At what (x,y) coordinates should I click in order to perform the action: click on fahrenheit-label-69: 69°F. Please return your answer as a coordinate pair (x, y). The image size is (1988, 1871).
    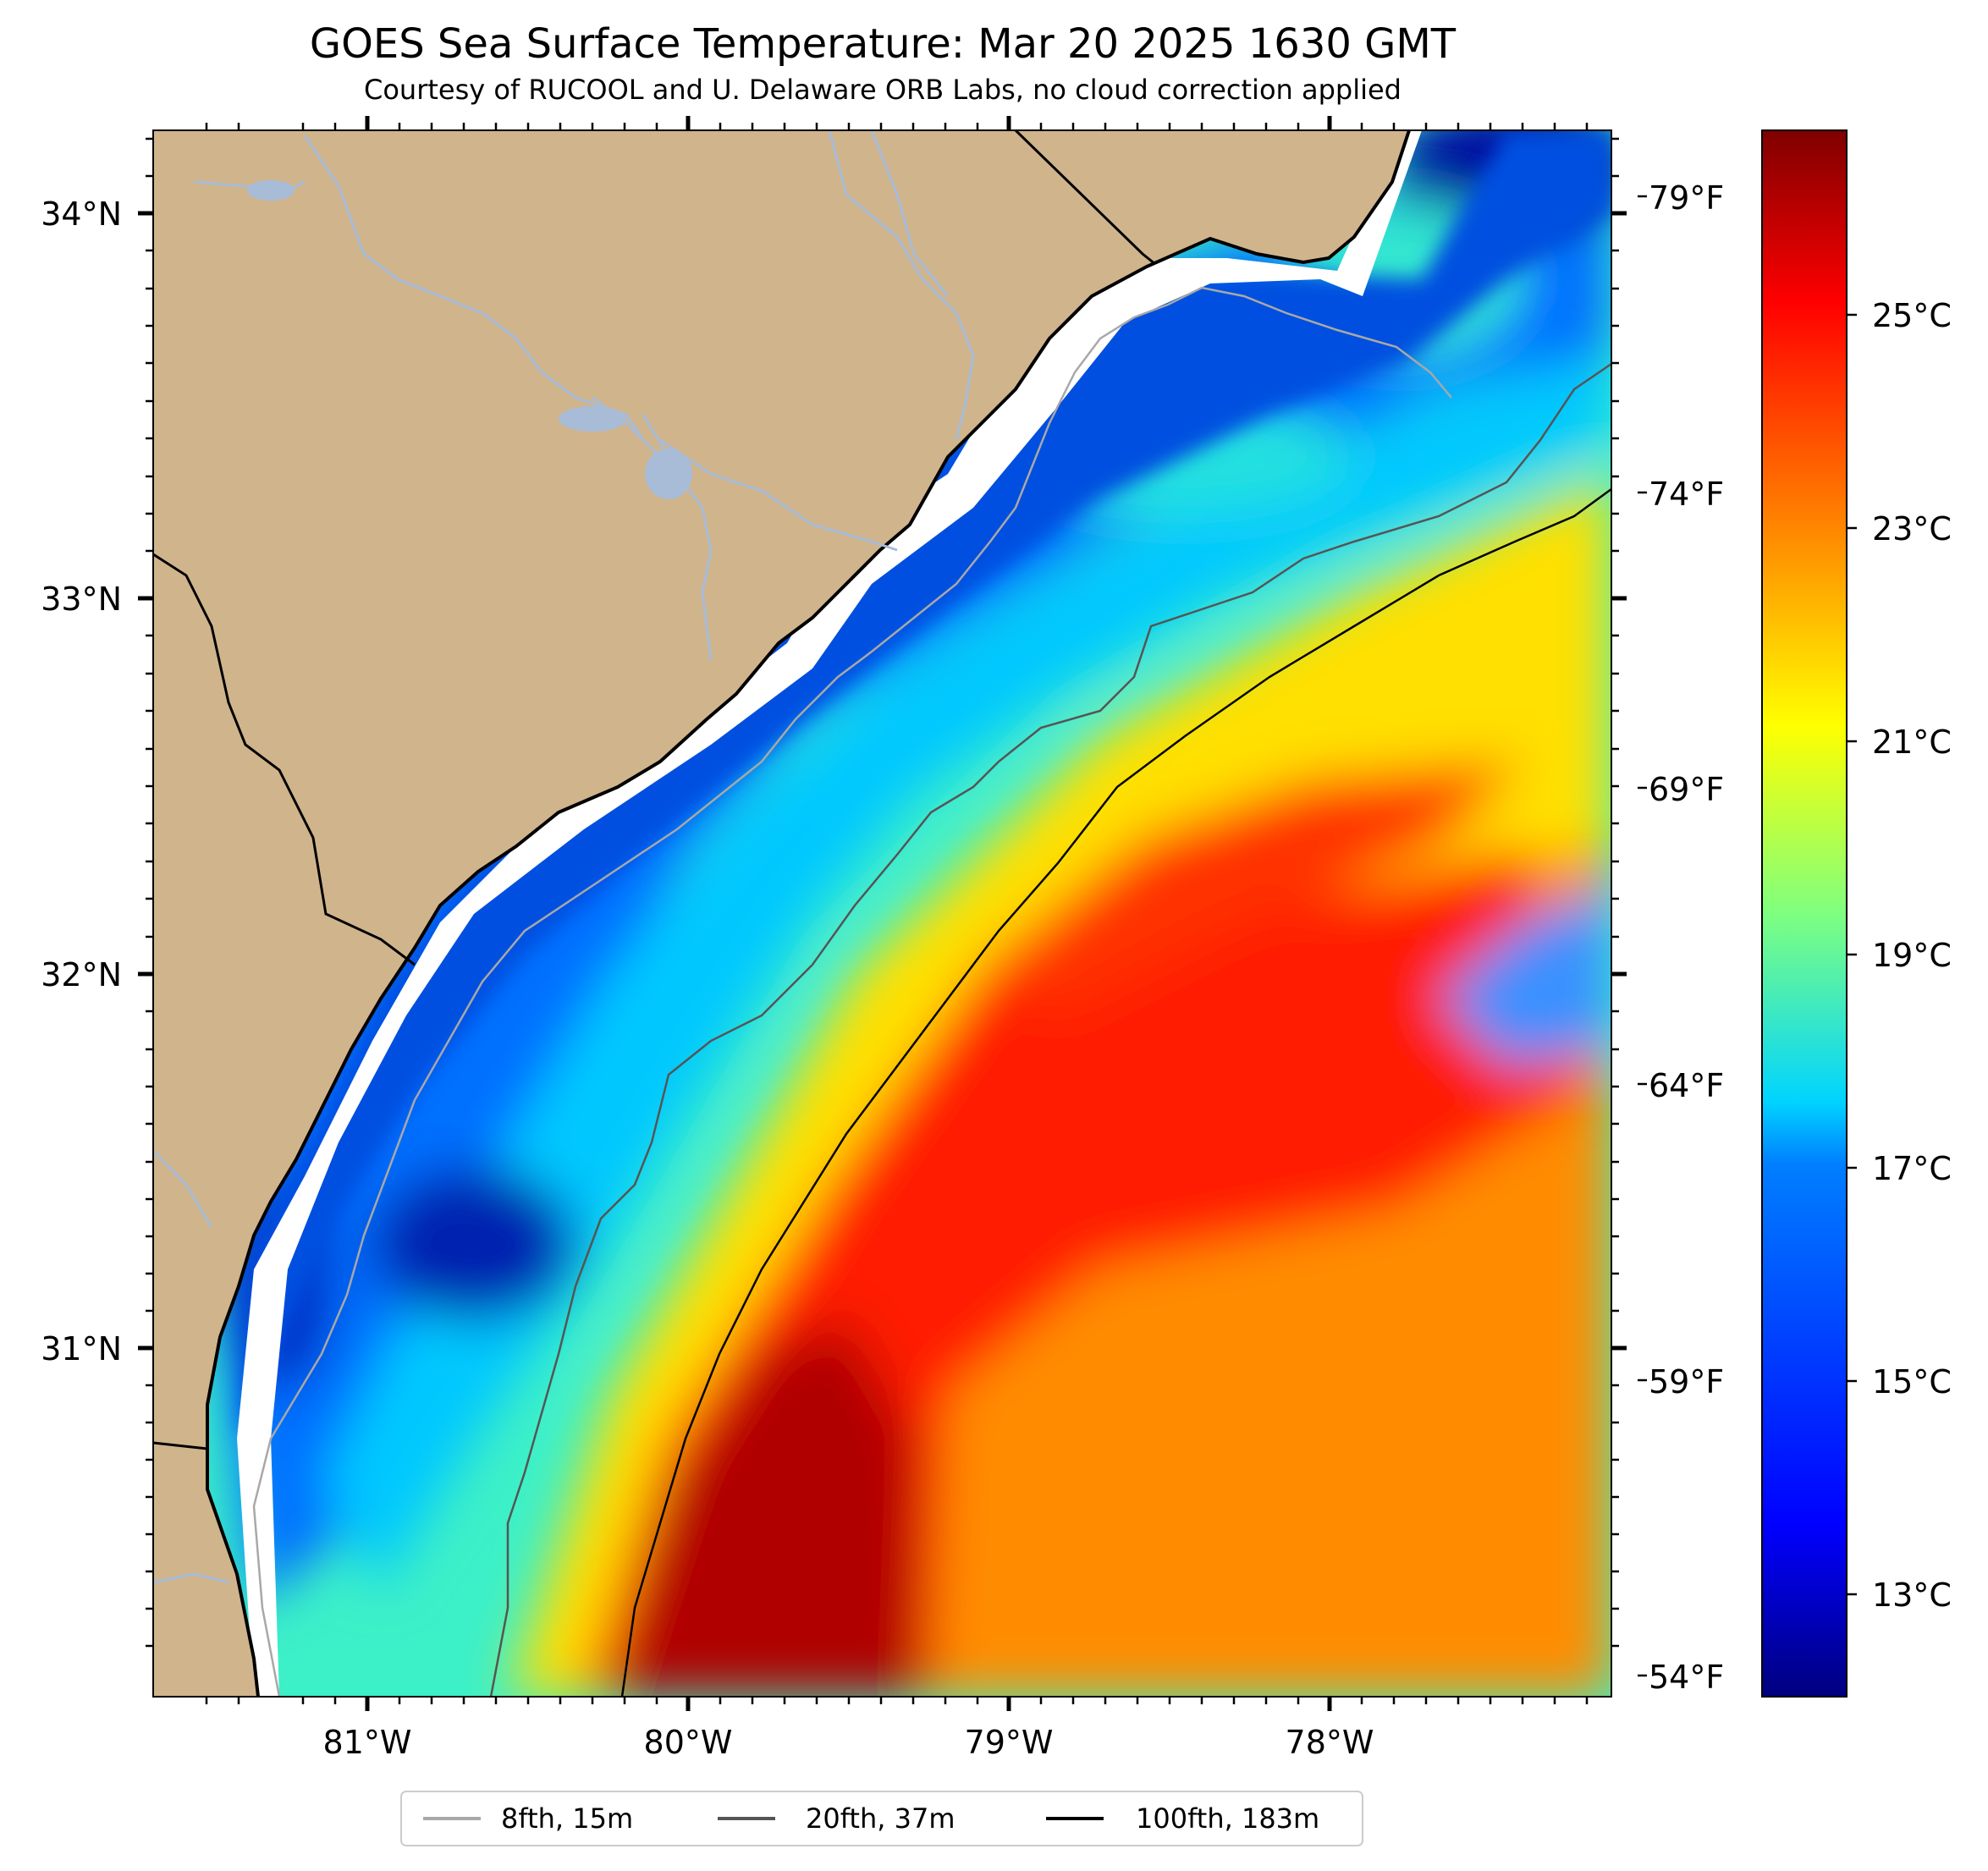
    Looking at the image, I should click on (1686, 790).